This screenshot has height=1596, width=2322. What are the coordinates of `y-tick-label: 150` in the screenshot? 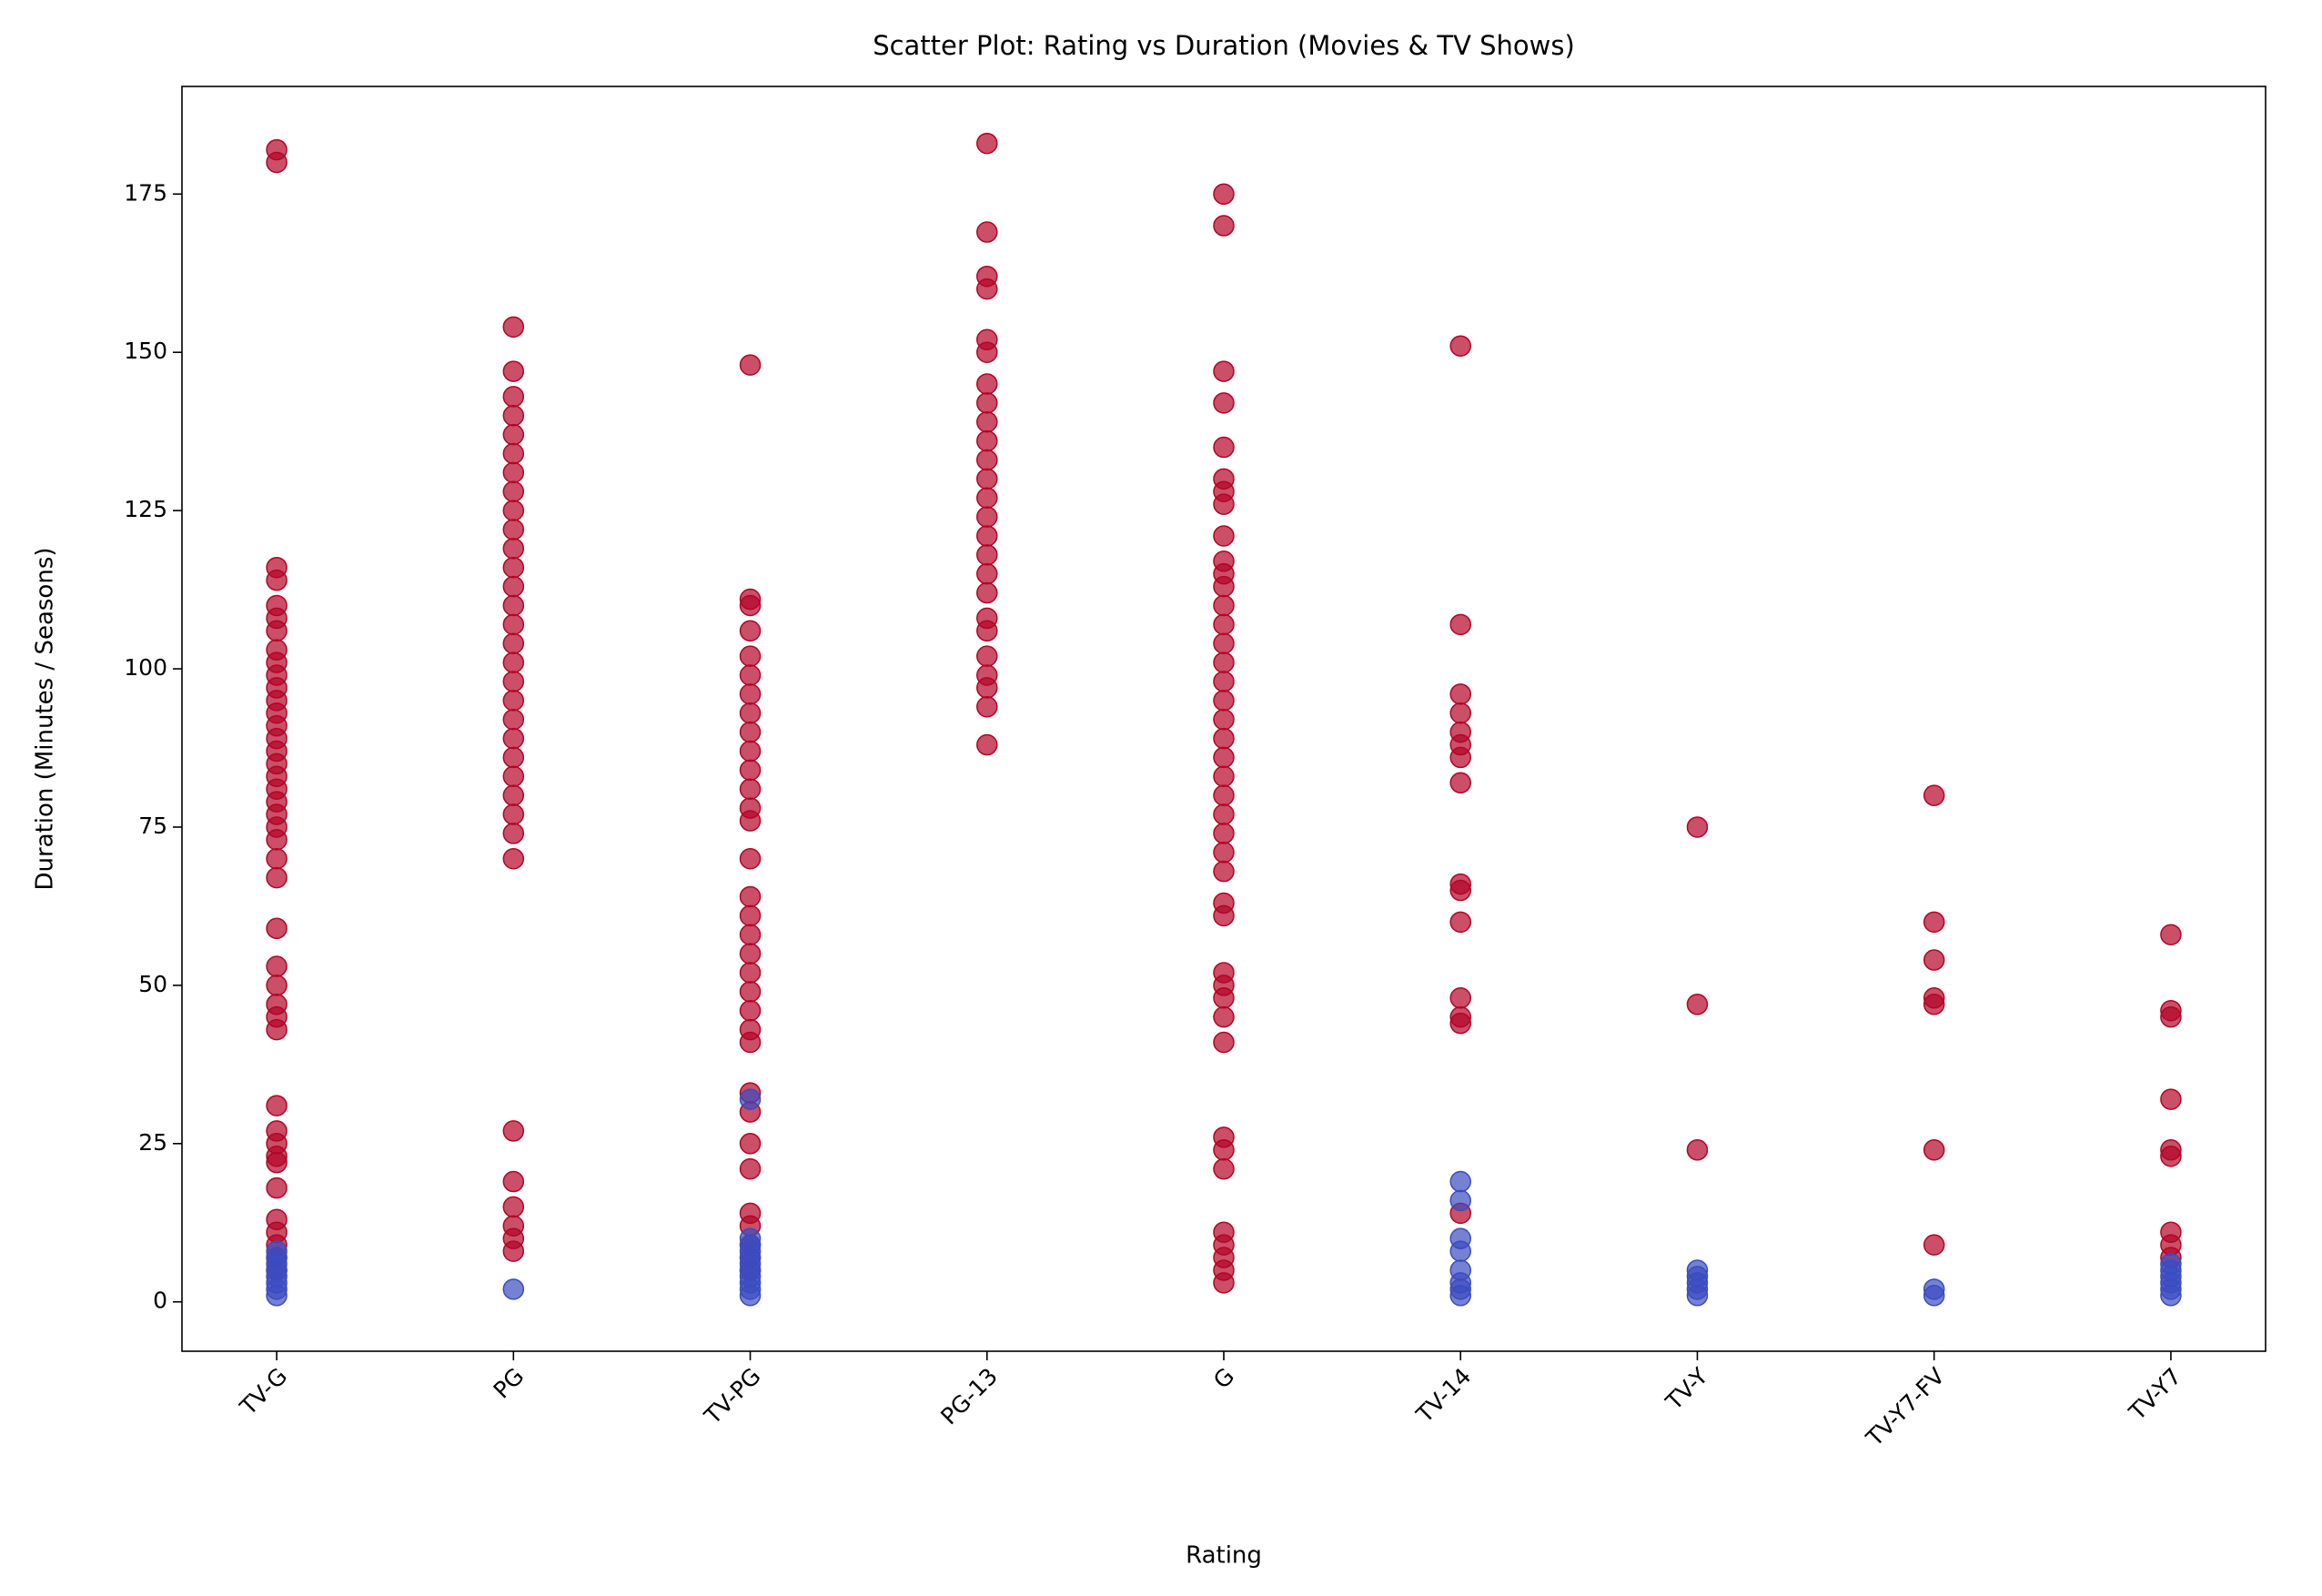 It's located at (145, 351).